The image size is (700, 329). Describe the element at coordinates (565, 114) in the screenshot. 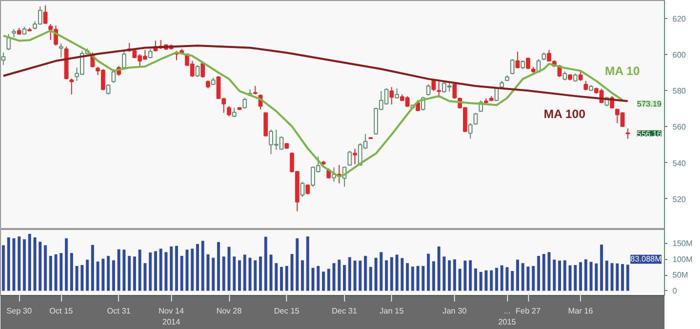

I see `series-label: MA 100` at that location.